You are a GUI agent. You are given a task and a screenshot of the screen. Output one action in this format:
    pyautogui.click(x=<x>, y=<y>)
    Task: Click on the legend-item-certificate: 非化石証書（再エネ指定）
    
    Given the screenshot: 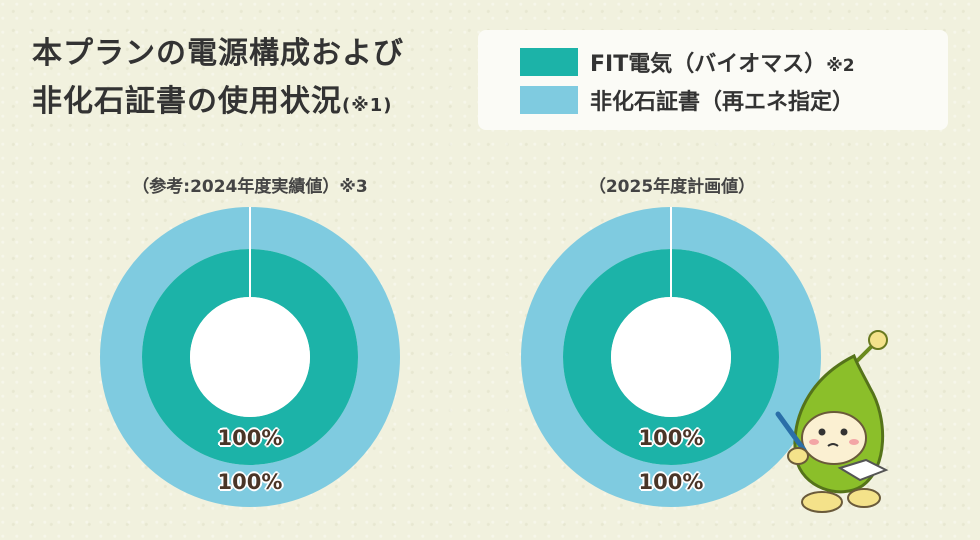 What is the action you would take?
    pyautogui.click(x=734, y=100)
    